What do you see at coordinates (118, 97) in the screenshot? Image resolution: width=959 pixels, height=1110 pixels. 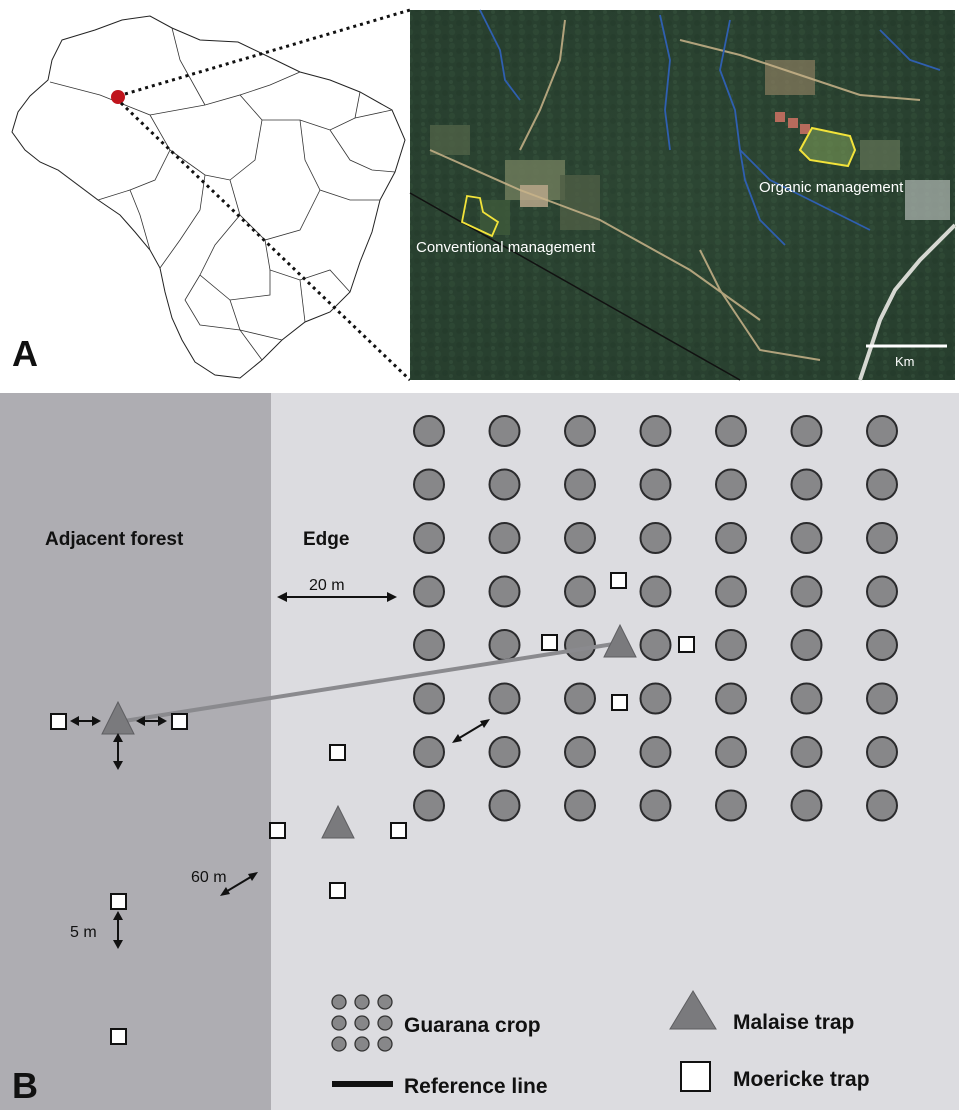 I see `study-location-marker` at bounding box center [118, 97].